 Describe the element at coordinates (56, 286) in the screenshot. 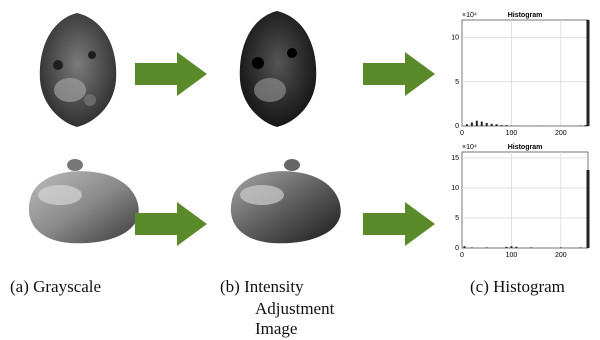

I see `caption-grayscale: (a) Grayscale` at that location.